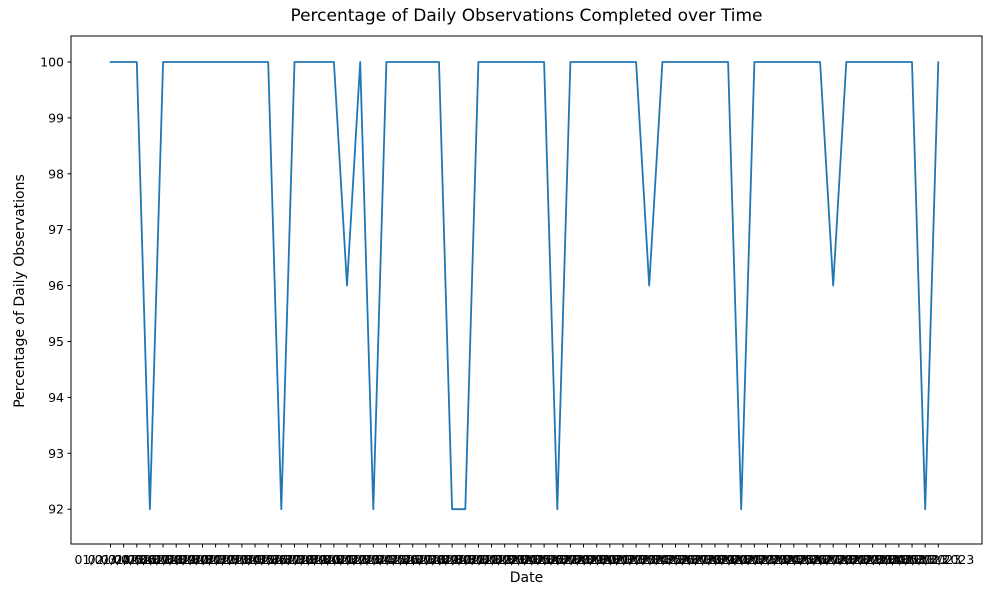 The width and height of the screenshot is (1000, 600). I want to click on x-tick-label: 10/01/2023, so click(229, 559).